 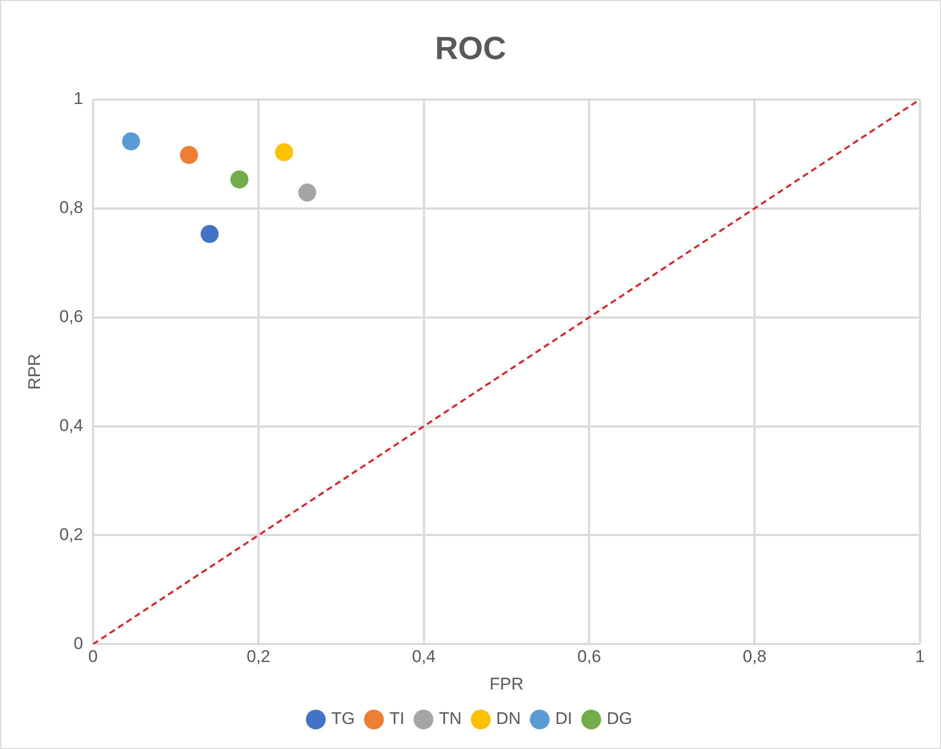 I want to click on x-tick-label: 0,2, so click(x=258, y=656).